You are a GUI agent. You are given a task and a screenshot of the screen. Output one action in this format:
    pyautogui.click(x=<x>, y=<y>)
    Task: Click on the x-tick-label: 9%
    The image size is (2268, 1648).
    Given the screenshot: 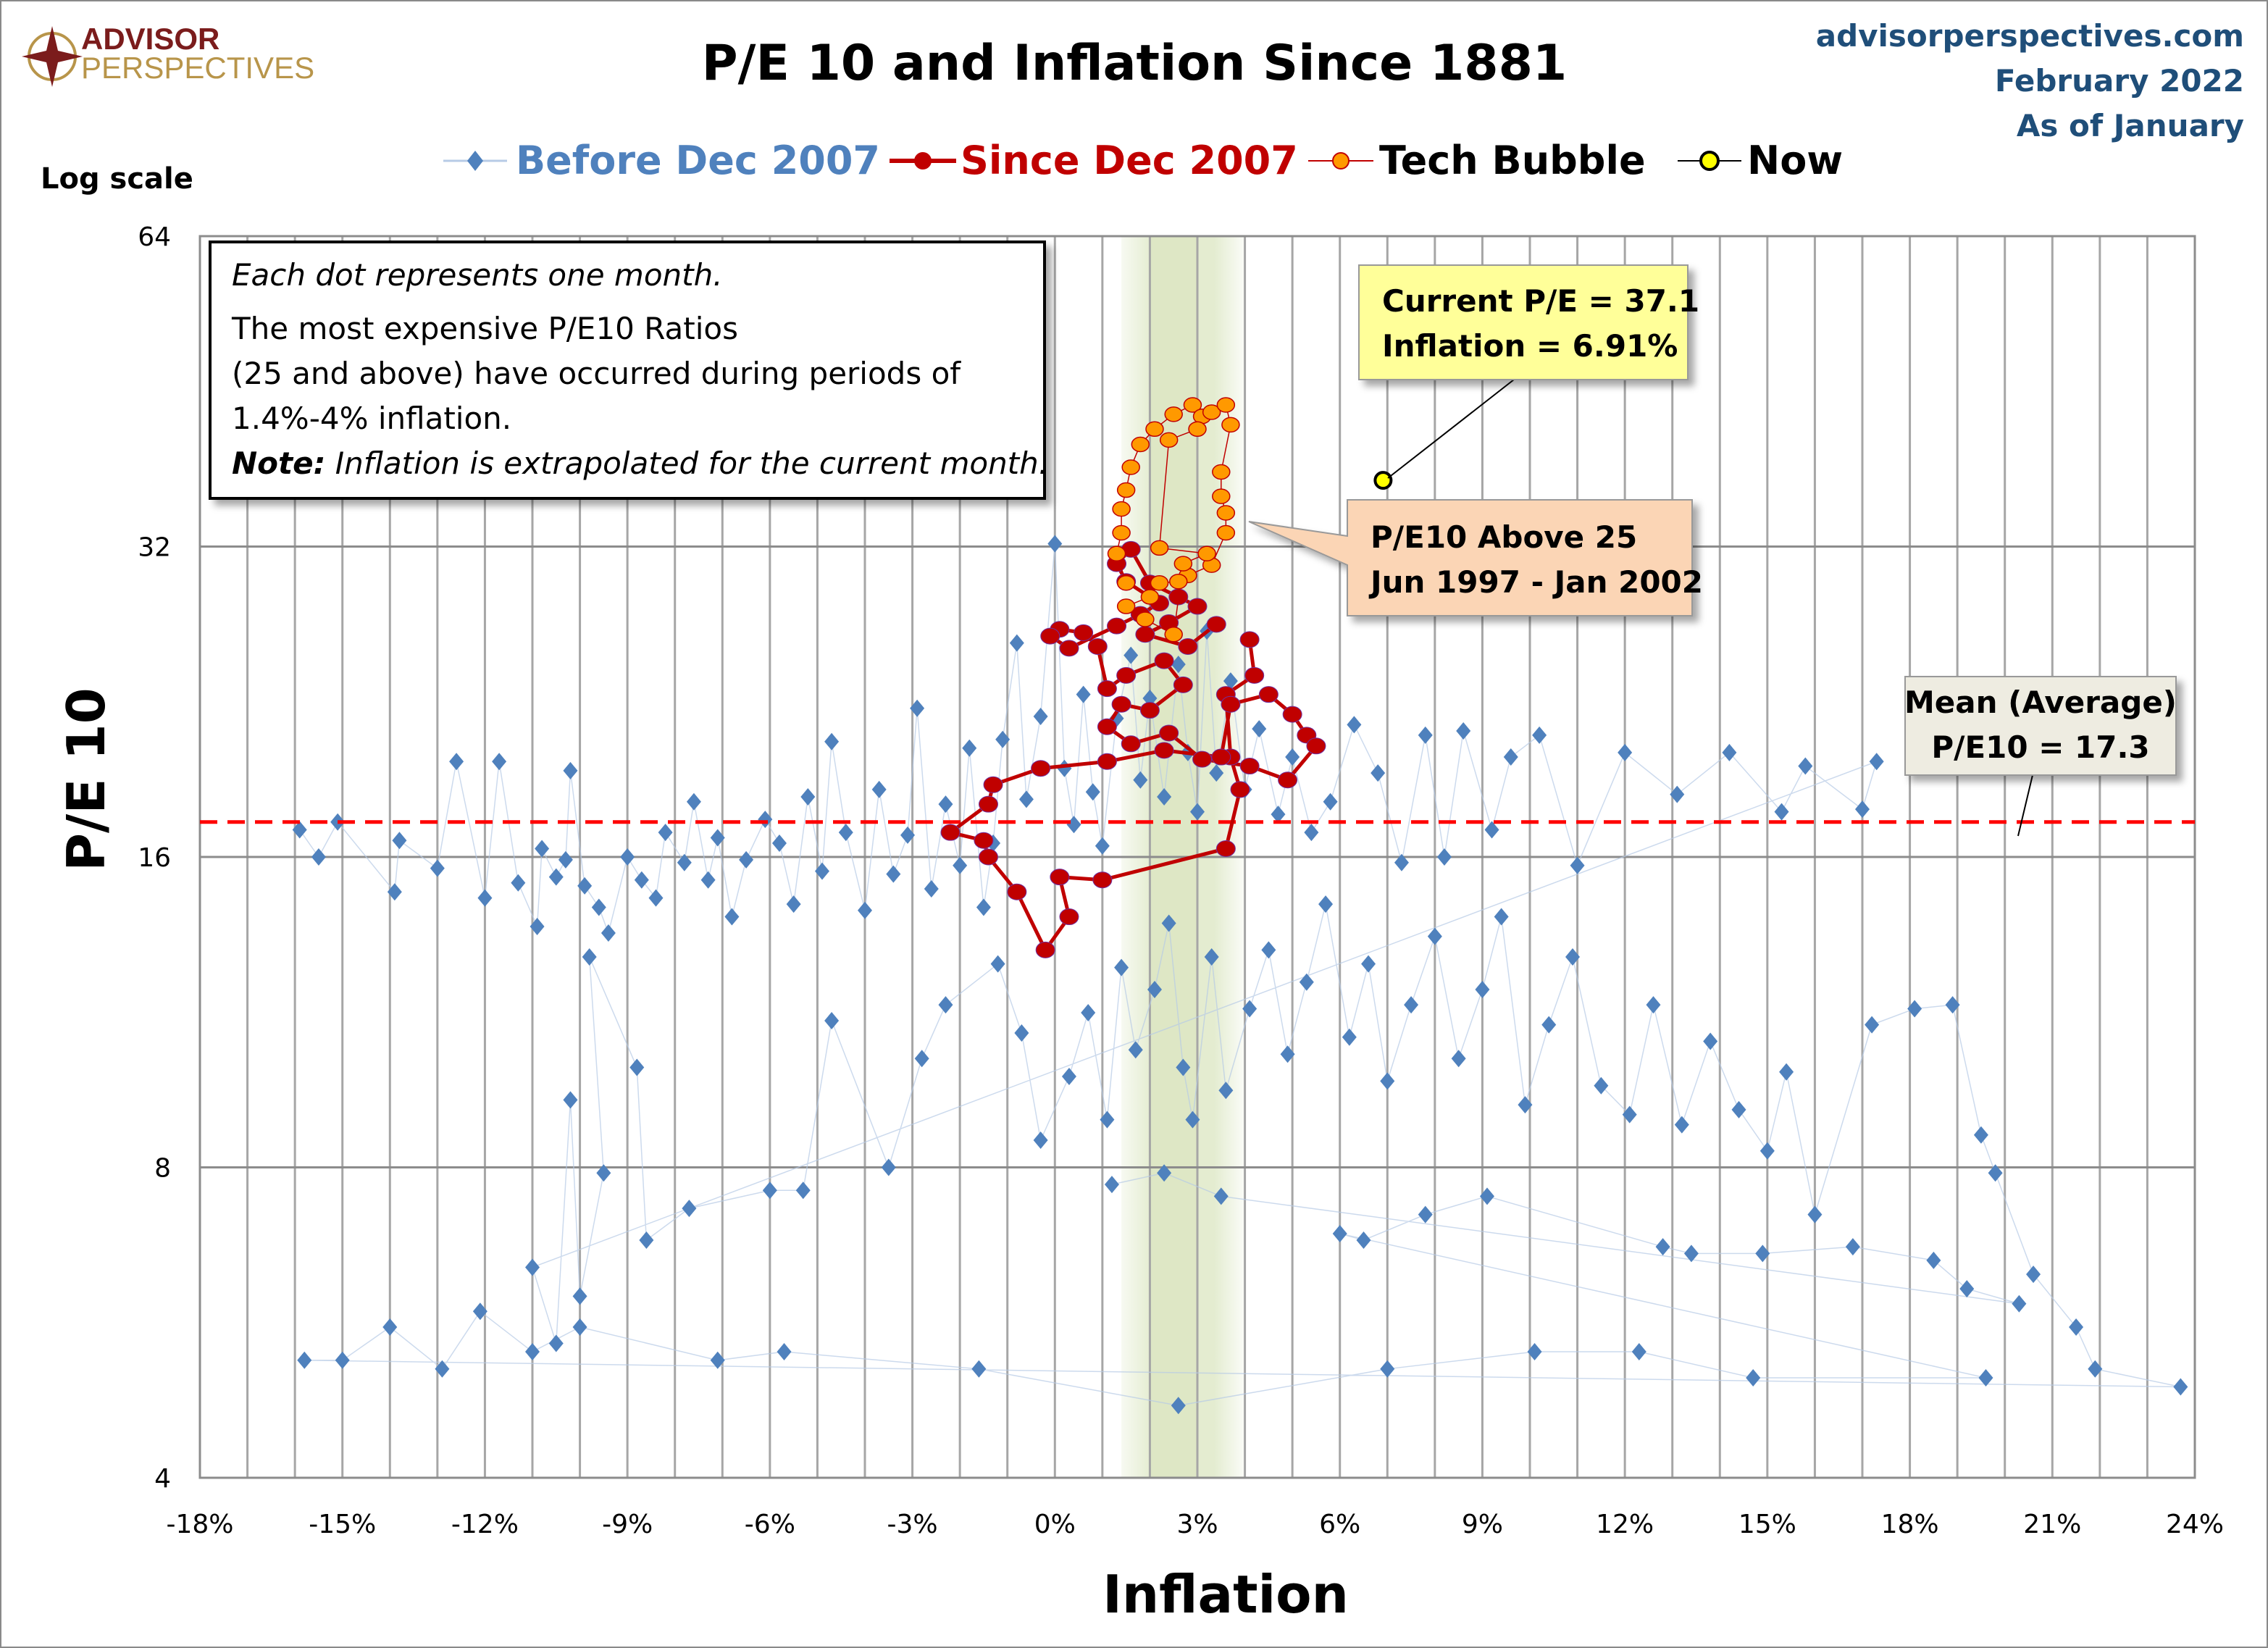 What is the action you would take?
    pyautogui.click(x=1483, y=1524)
    